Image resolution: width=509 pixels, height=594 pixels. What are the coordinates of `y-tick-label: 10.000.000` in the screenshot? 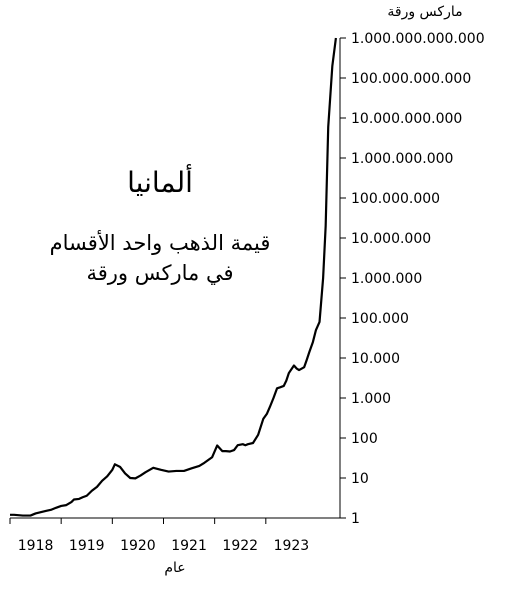 It's located at (391, 239).